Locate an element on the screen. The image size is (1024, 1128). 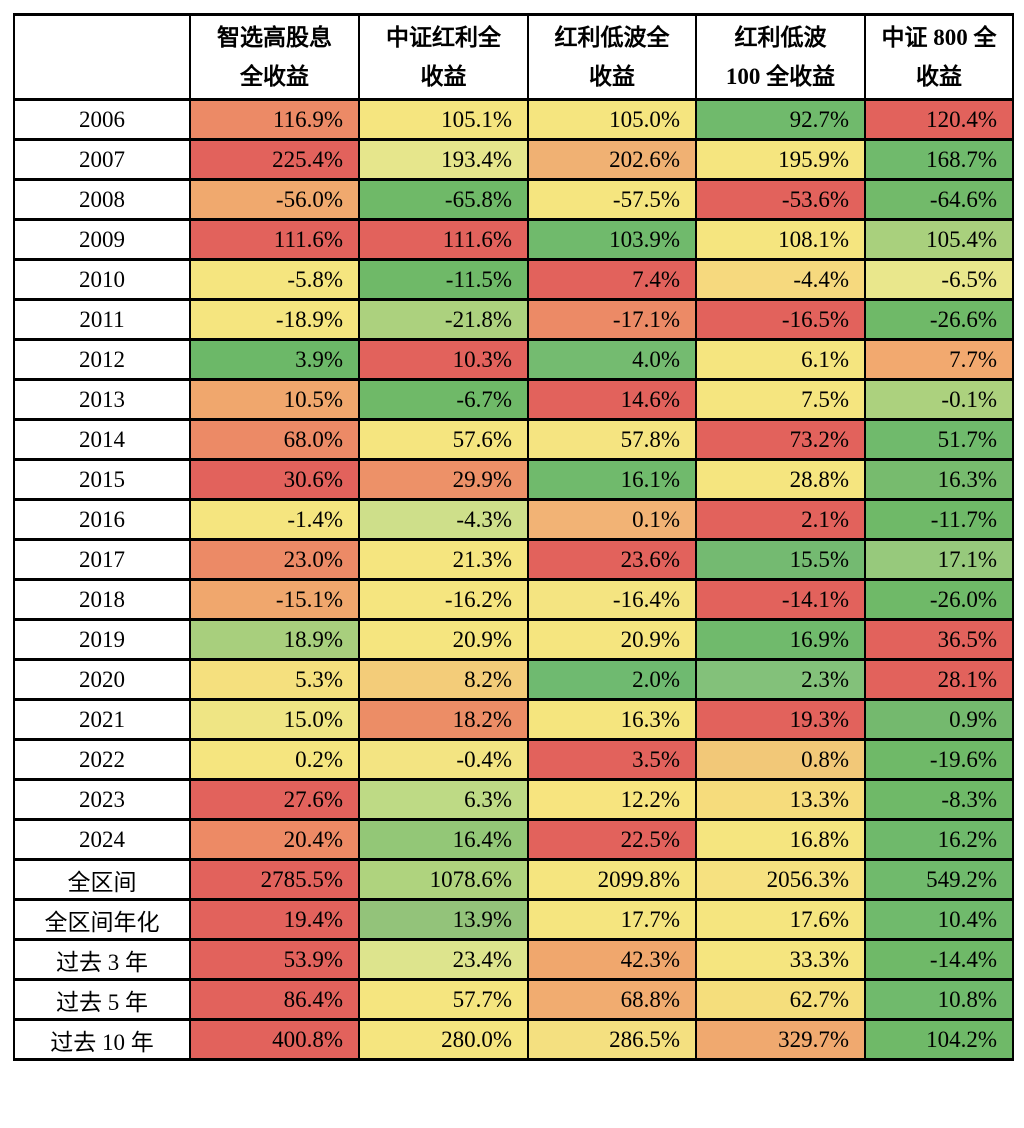
table-row: 2021 15.0% 18.2% 16.3% 19.3% 0.9% is located at coordinates (513, 720).